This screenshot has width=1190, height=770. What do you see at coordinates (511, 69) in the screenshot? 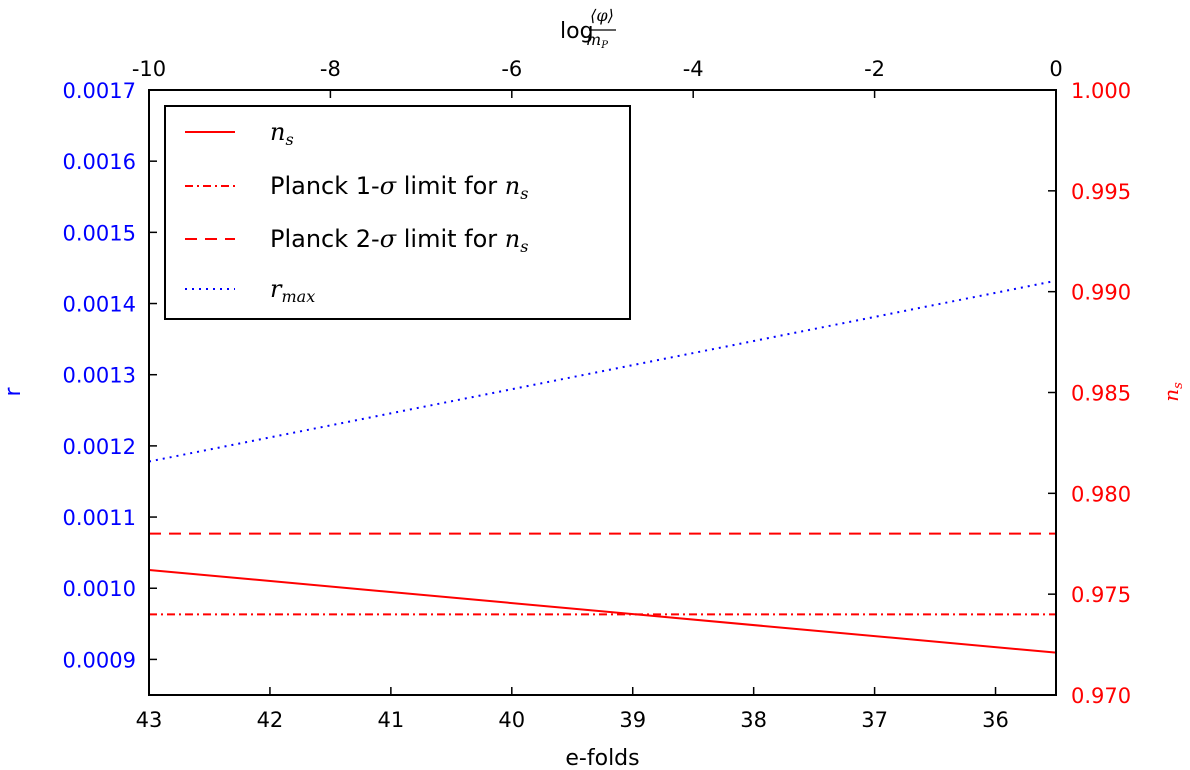
I see `x-top-tick-label: -6` at bounding box center [511, 69].